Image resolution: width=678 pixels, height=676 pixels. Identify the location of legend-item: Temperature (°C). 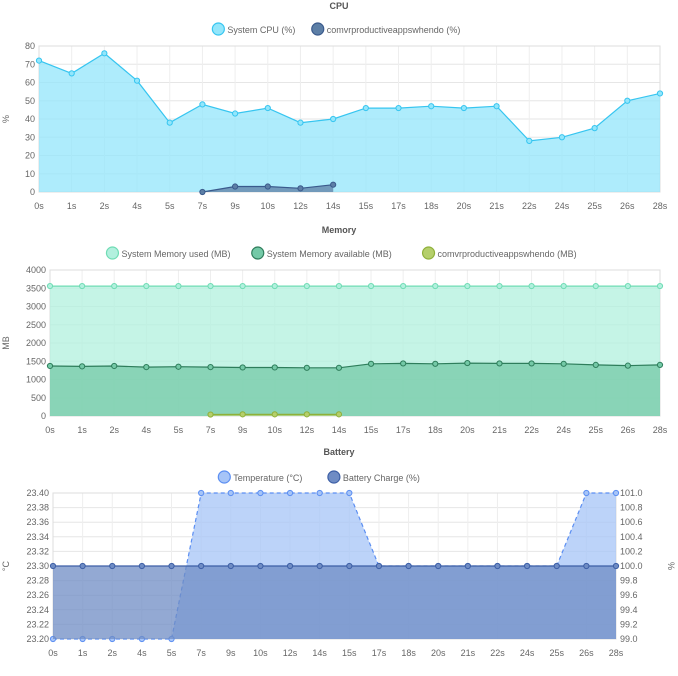
(259, 477).